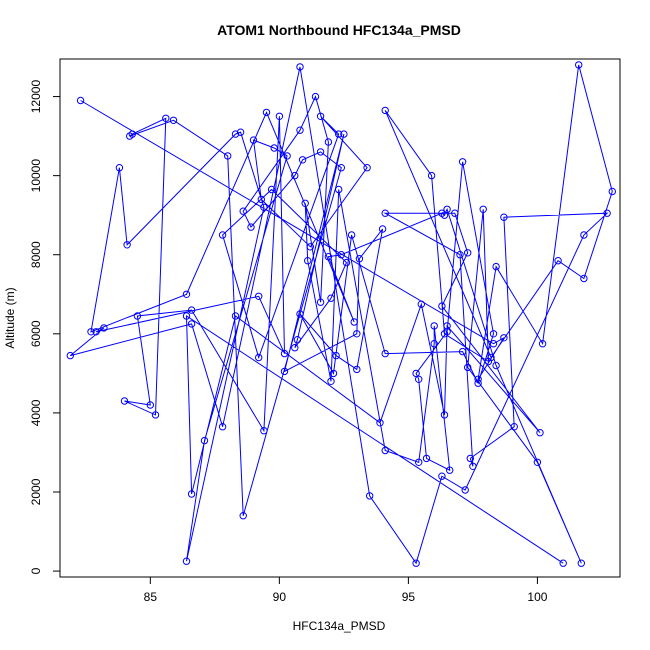 This screenshot has width=650, height=650. Describe the element at coordinates (36, 412) in the screenshot. I see `y-tick-label: 4000` at that location.